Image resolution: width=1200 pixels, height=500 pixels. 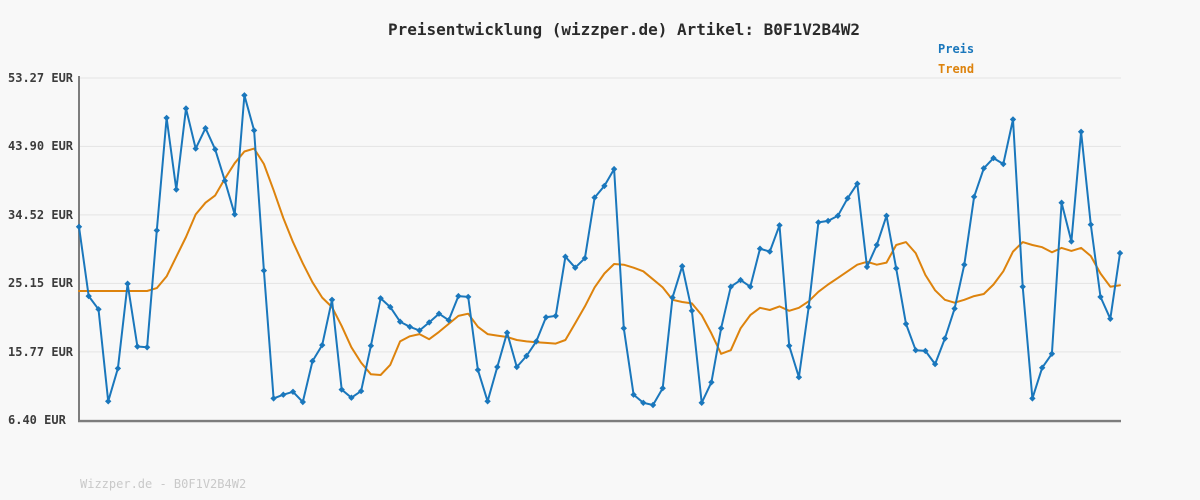 What do you see at coordinates (41, 214) in the screenshot?
I see `y-tick-label: 34.52 EUR` at bounding box center [41, 214].